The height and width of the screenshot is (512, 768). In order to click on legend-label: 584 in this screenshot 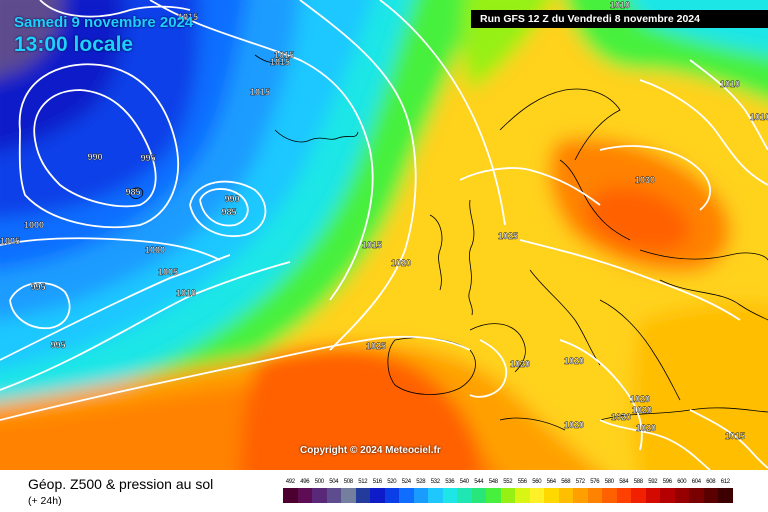, I will do `click(624, 482)`.